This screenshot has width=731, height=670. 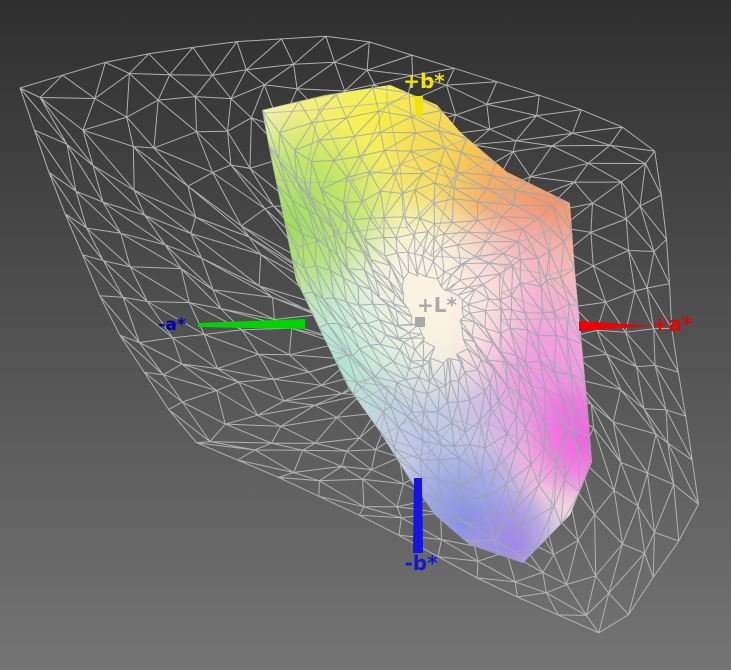 What do you see at coordinates (672, 324) in the screenshot?
I see `axis-label-plus-a: +a*` at bounding box center [672, 324].